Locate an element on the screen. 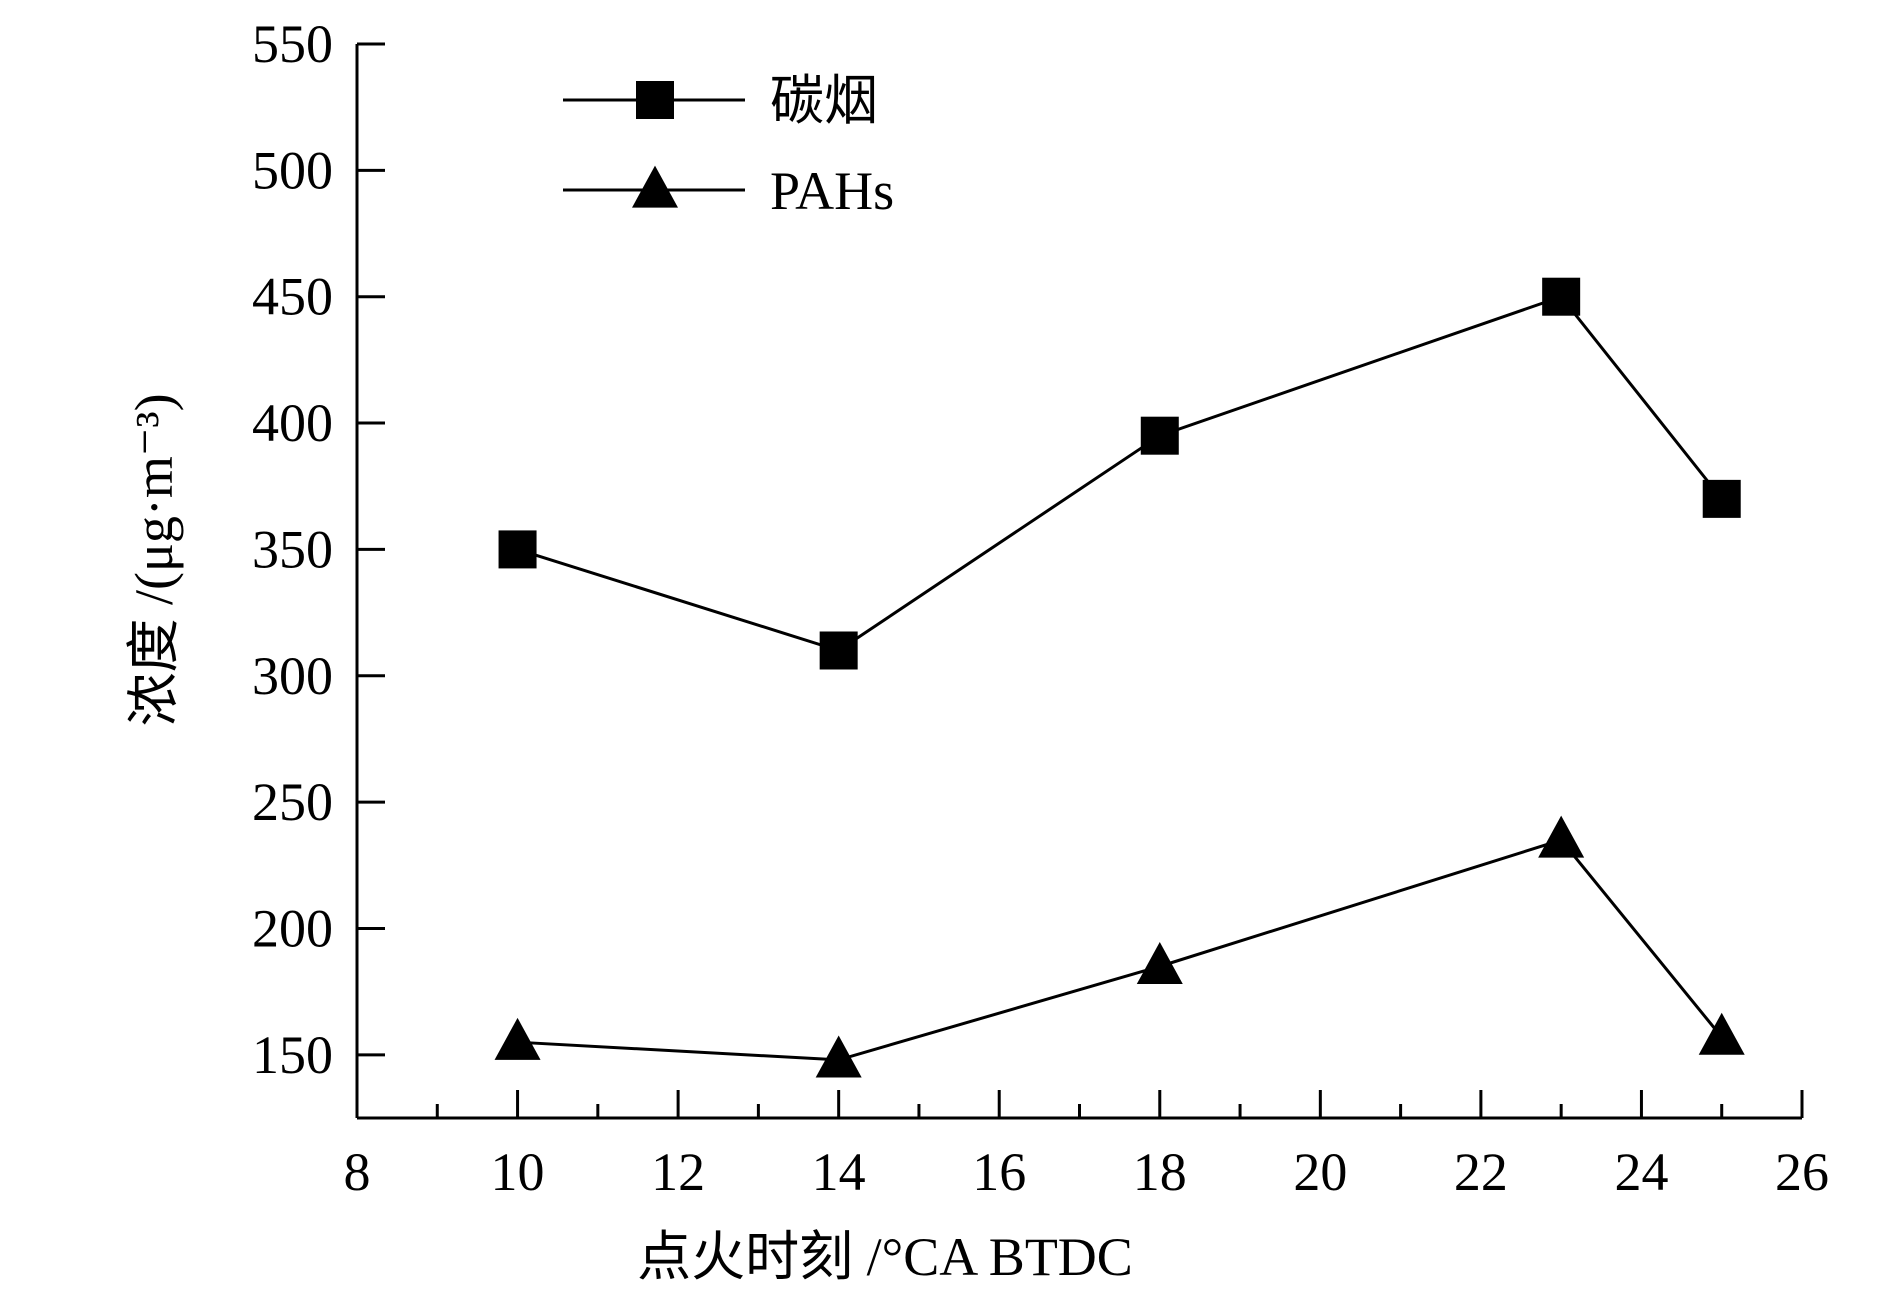 The height and width of the screenshot is (1316, 1890). legend-label-0: 碳烟 is located at coordinates (824, 101).